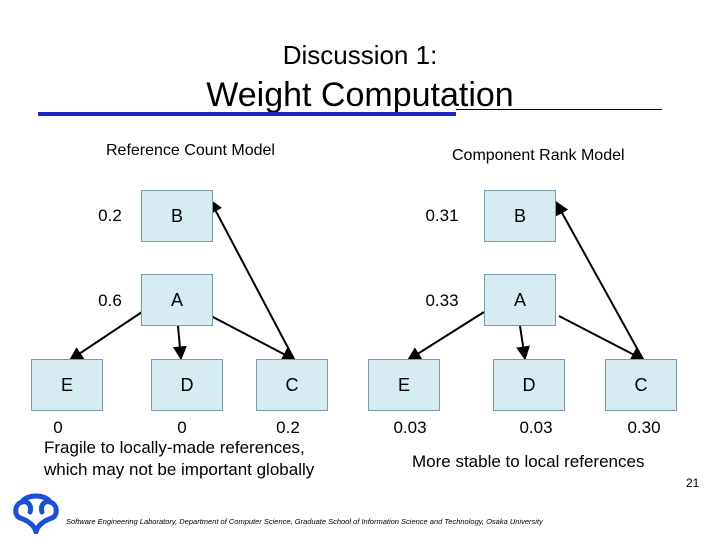  I want to click on slide-subtitle: Discussion 1:, so click(360, 55).